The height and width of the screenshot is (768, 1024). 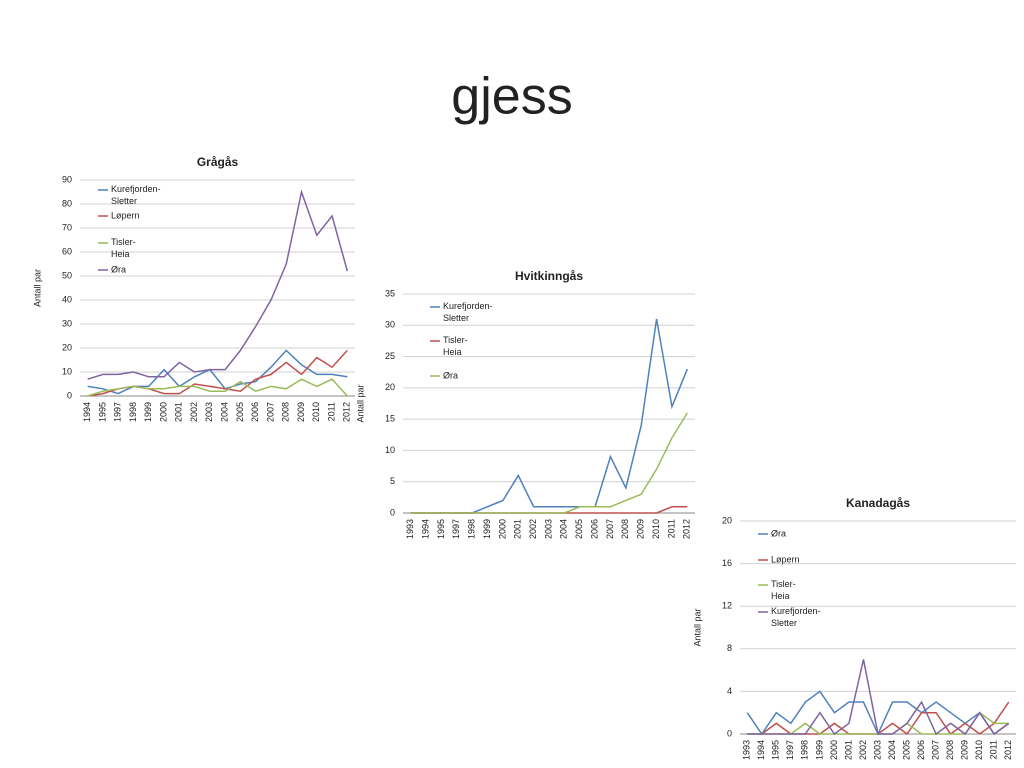 I want to click on y-tick-label: 60, so click(x=67, y=251).